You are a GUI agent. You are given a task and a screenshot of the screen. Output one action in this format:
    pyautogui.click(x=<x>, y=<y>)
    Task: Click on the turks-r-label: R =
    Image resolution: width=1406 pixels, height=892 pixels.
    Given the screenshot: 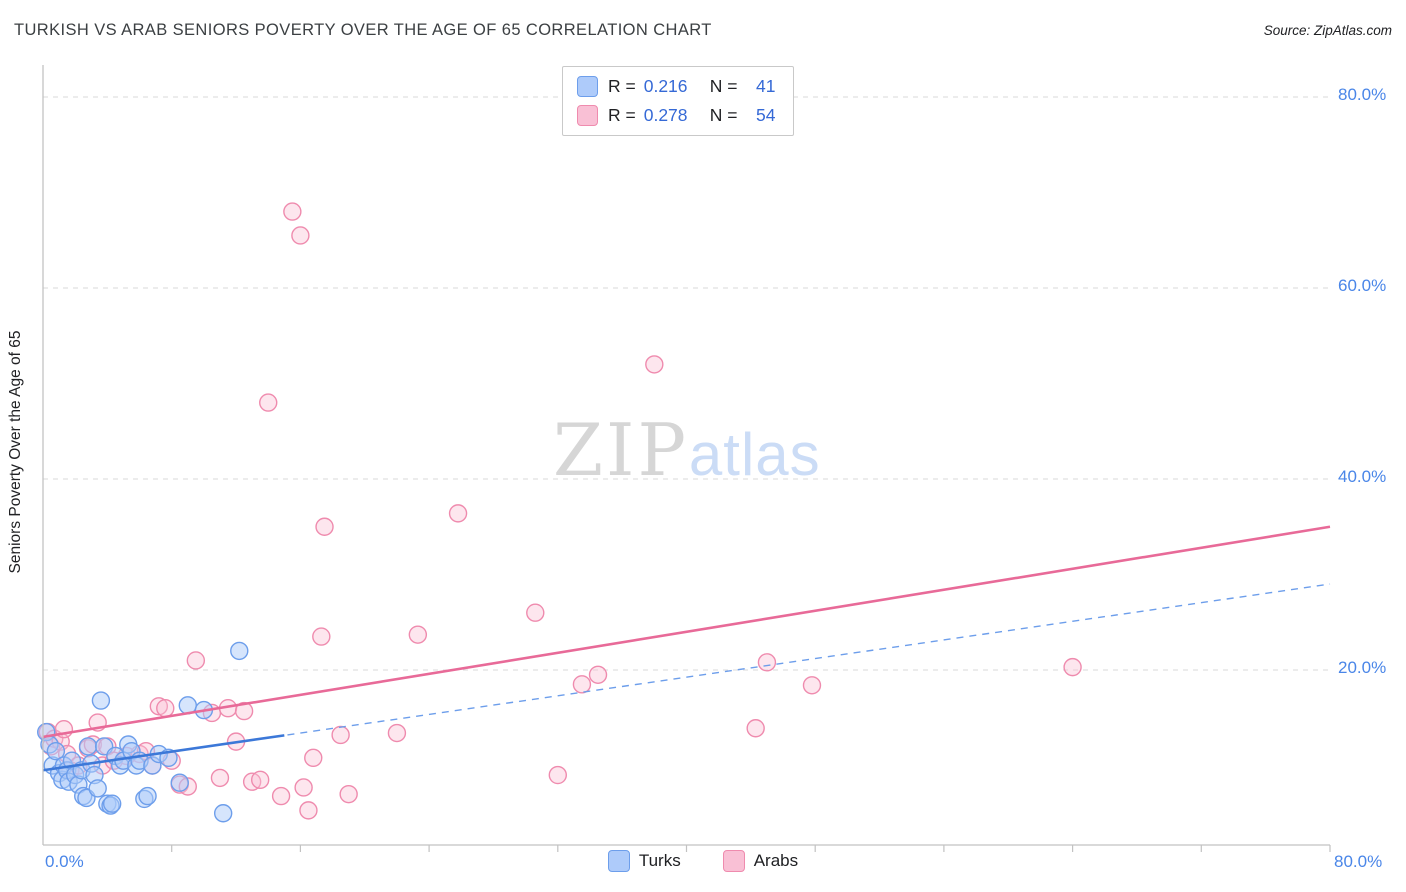 What is the action you would take?
    pyautogui.click(x=622, y=86)
    